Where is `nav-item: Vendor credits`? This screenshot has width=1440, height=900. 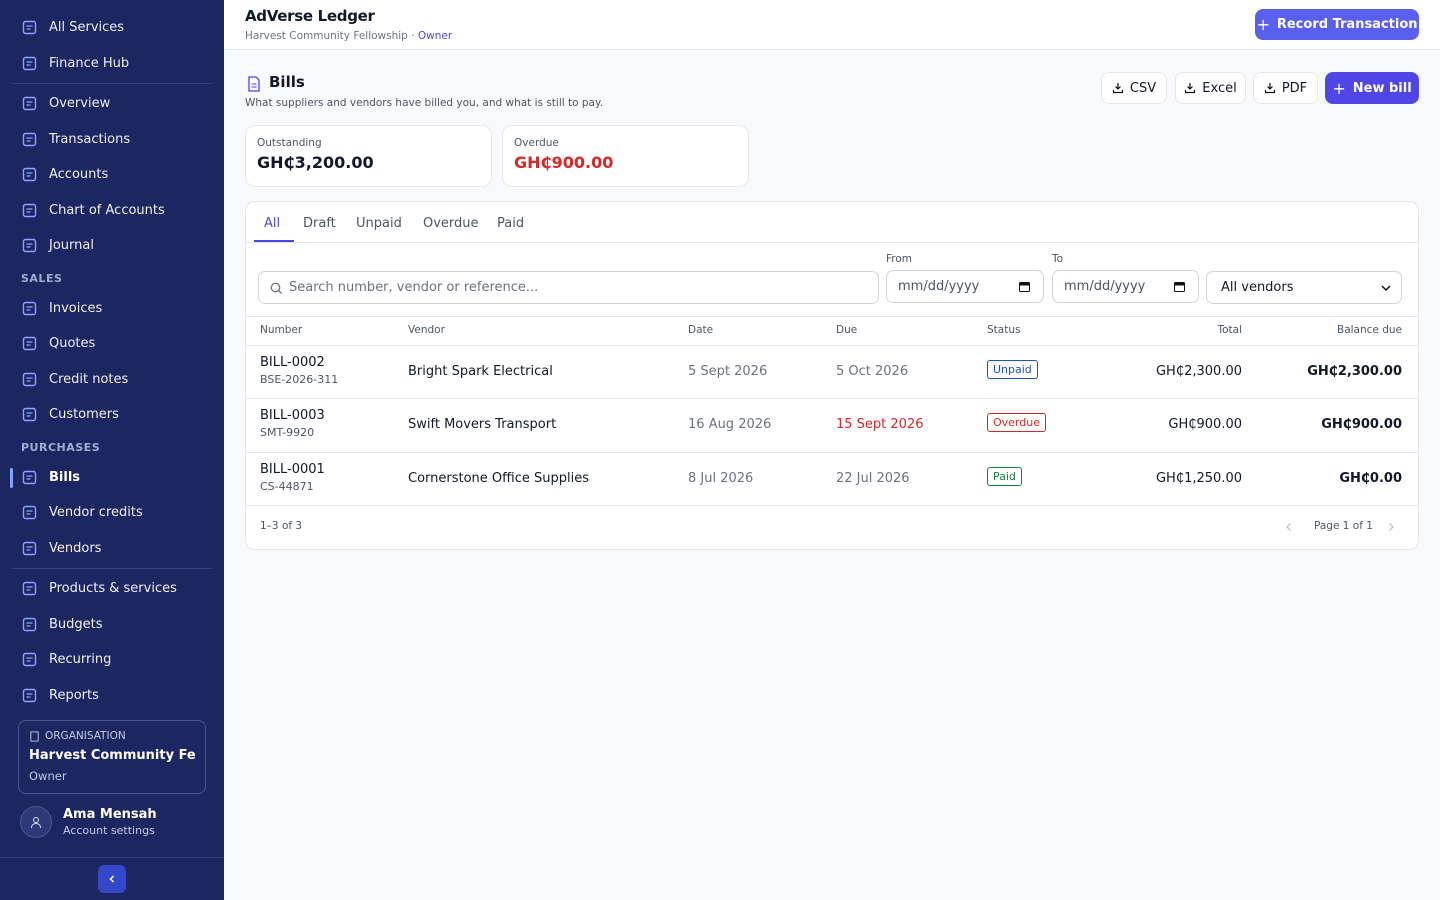 nav-item: Vendor credits is located at coordinates (112, 513).